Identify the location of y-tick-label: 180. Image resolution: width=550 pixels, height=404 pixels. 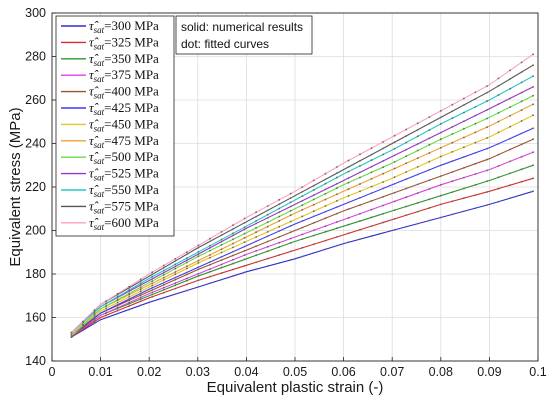
(35, 274).